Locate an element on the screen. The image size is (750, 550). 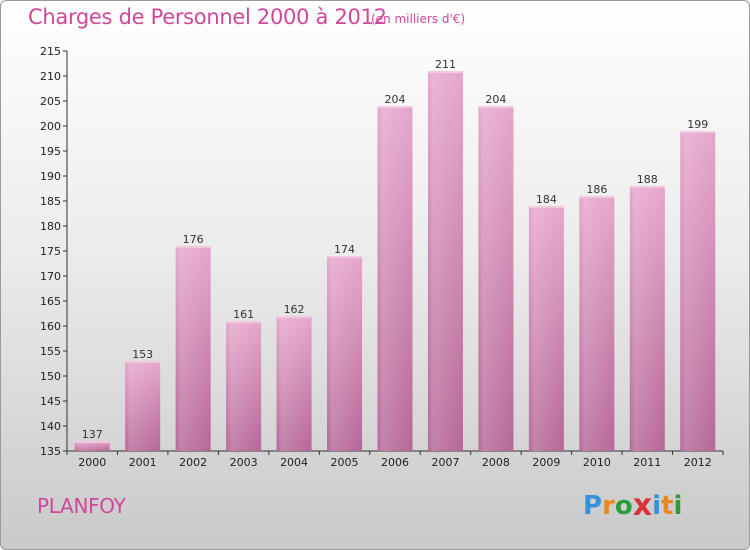
logo-letter: x is located at coordinates (642, 505).